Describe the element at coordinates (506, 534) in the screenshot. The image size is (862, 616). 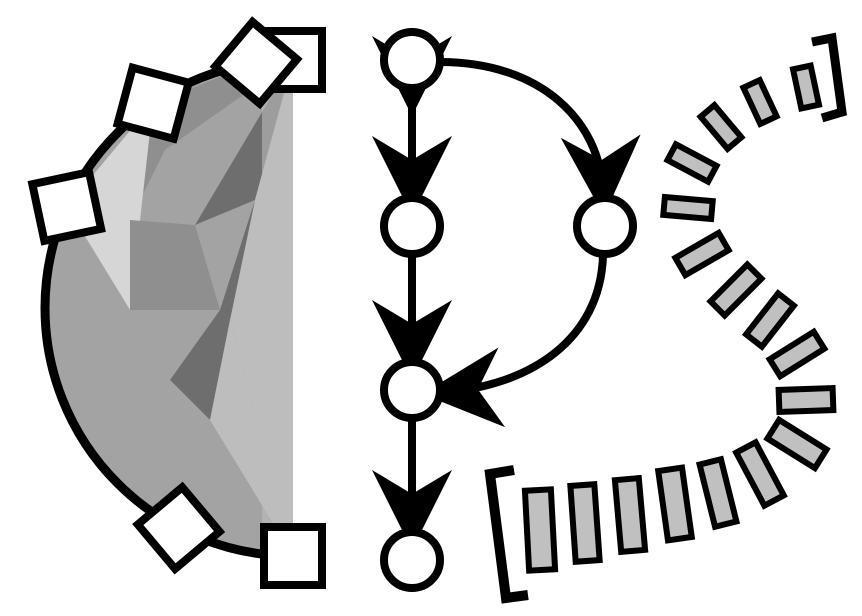
I see `bracket-left` at that location.